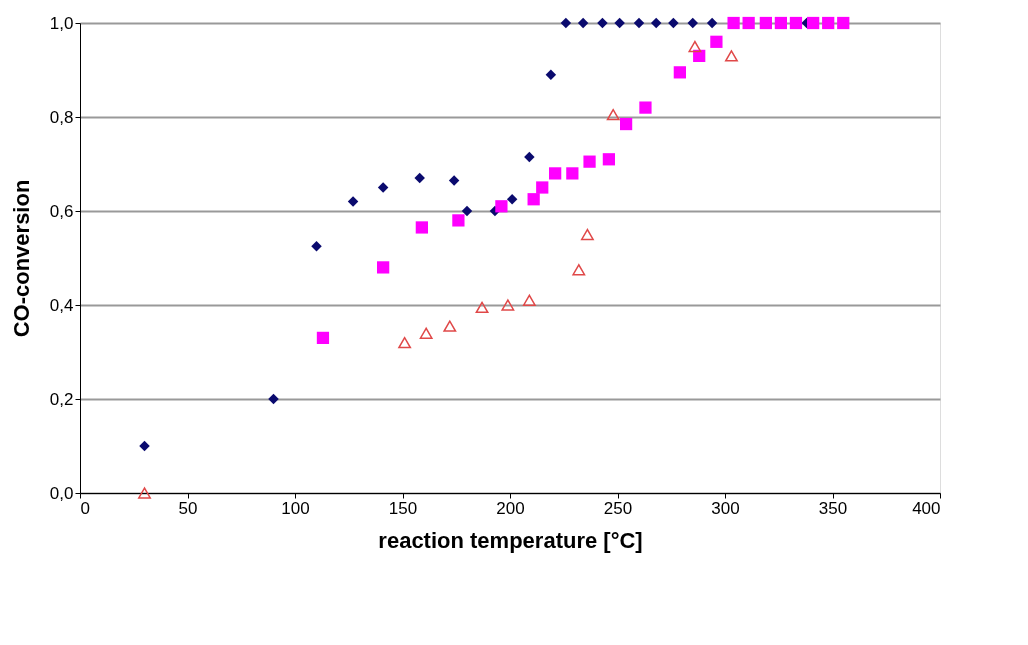 Image resolution: width=1028 pixels, height=645 pixels. Describe the element at coordinates (403, 508) in the screenshot. I see `x-tick-label: 150` at that location.